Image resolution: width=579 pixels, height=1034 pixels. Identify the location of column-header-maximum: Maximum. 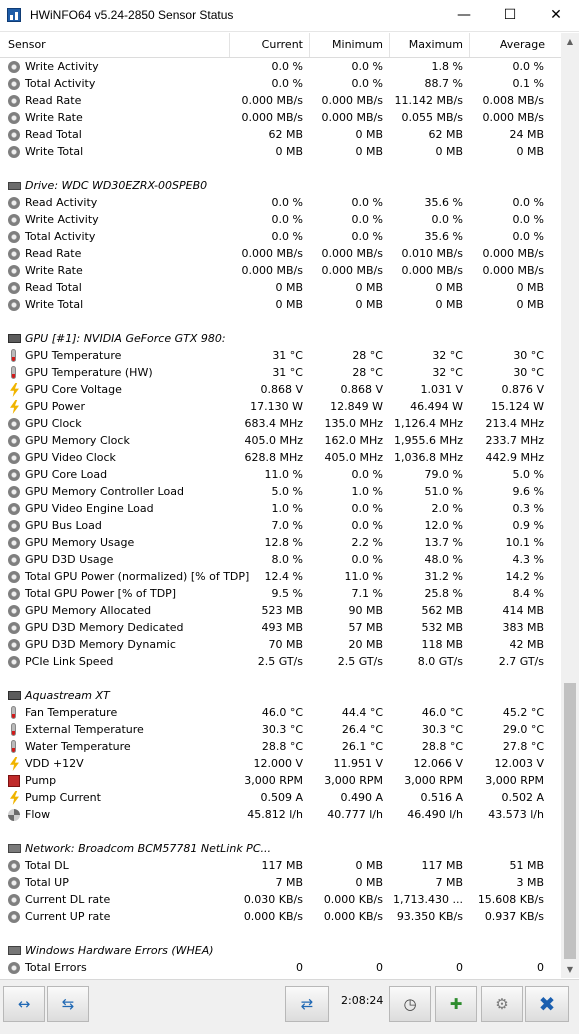
(430, 45).